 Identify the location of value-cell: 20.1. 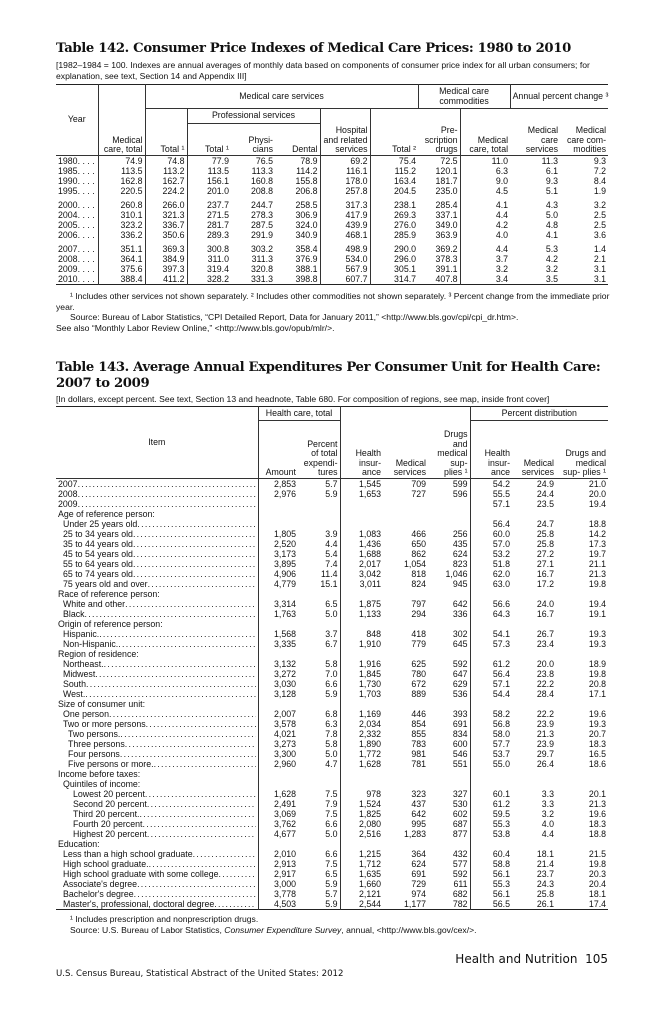
(597, 794).